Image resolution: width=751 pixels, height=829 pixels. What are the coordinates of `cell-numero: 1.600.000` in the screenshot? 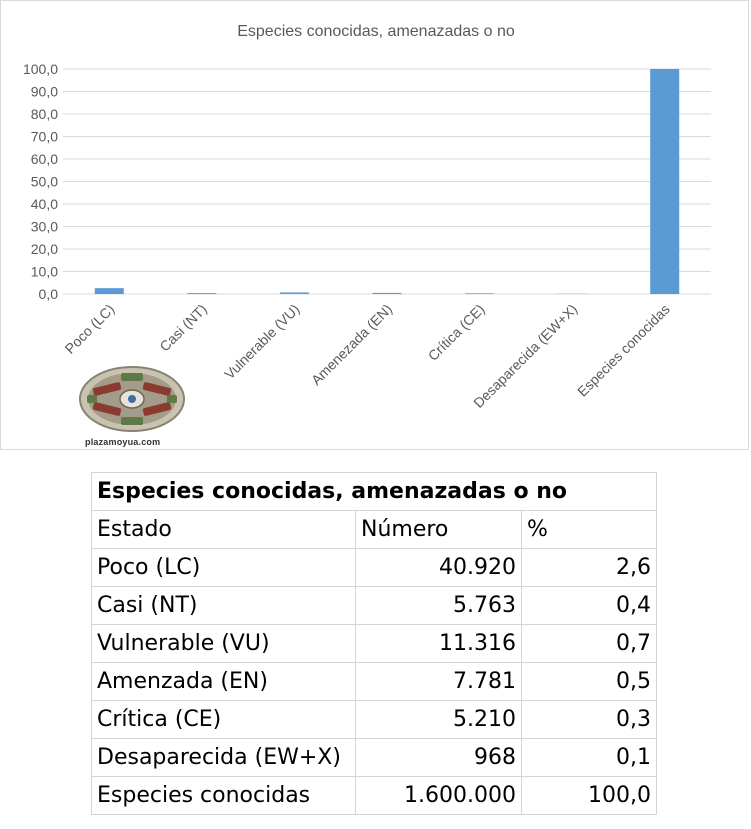 It's located at (438, 795).